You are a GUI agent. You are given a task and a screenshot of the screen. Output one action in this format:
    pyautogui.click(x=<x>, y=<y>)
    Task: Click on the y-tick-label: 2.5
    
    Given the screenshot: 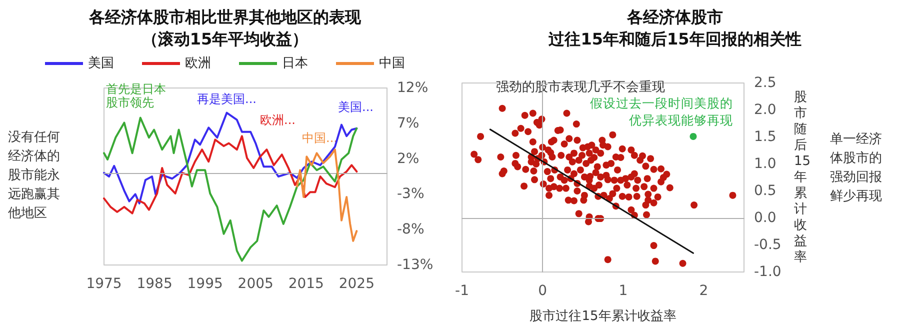 What is the action you would take?
    pyautogui.click(x=765, y=83)
    